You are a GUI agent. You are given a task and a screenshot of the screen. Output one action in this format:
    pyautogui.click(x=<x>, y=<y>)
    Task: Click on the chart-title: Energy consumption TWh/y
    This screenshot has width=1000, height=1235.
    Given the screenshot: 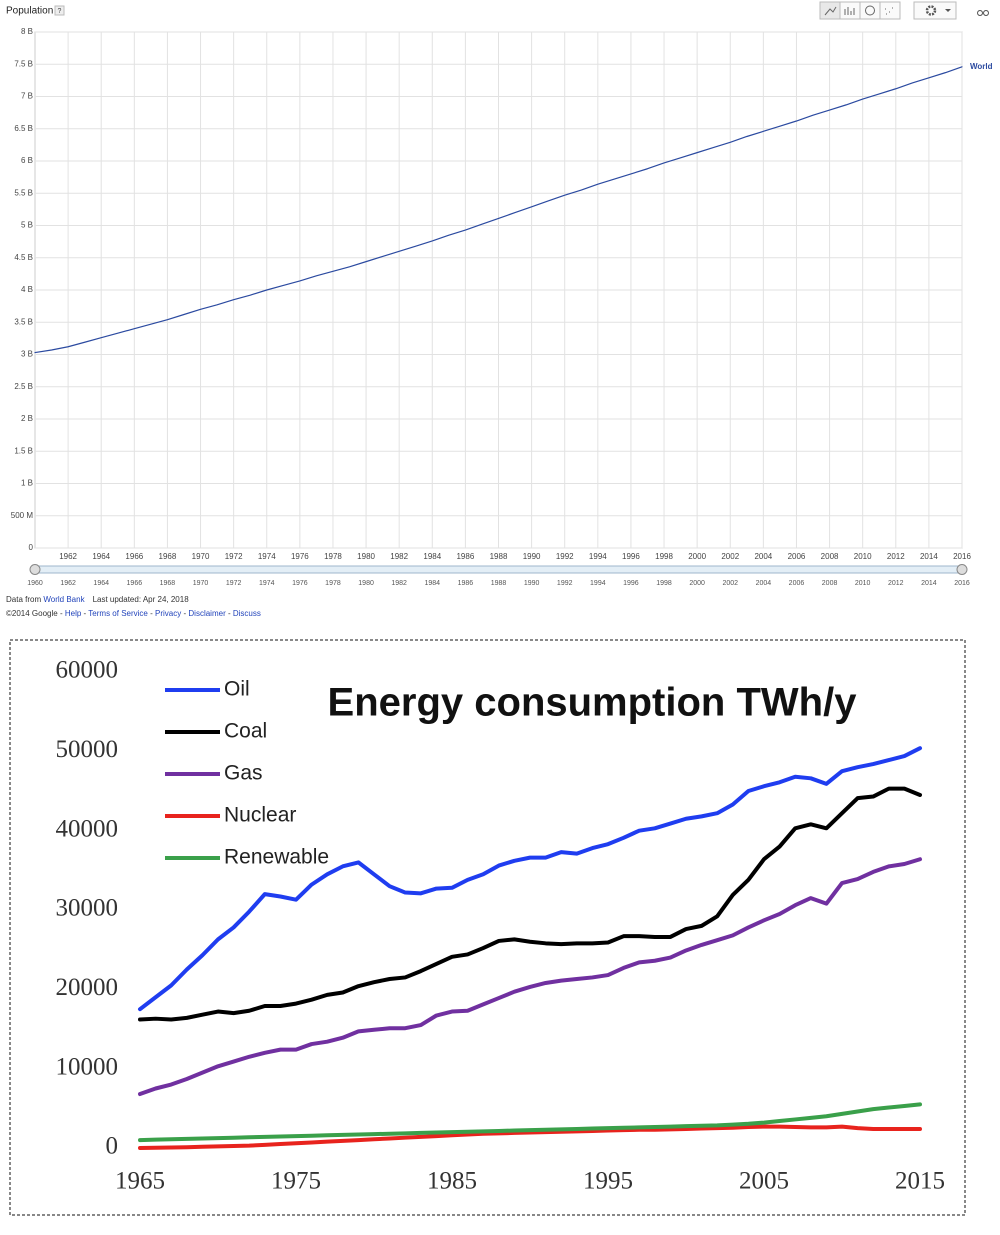 What is the action you would take?
    pyautogui.click(x=593, y=703)
    